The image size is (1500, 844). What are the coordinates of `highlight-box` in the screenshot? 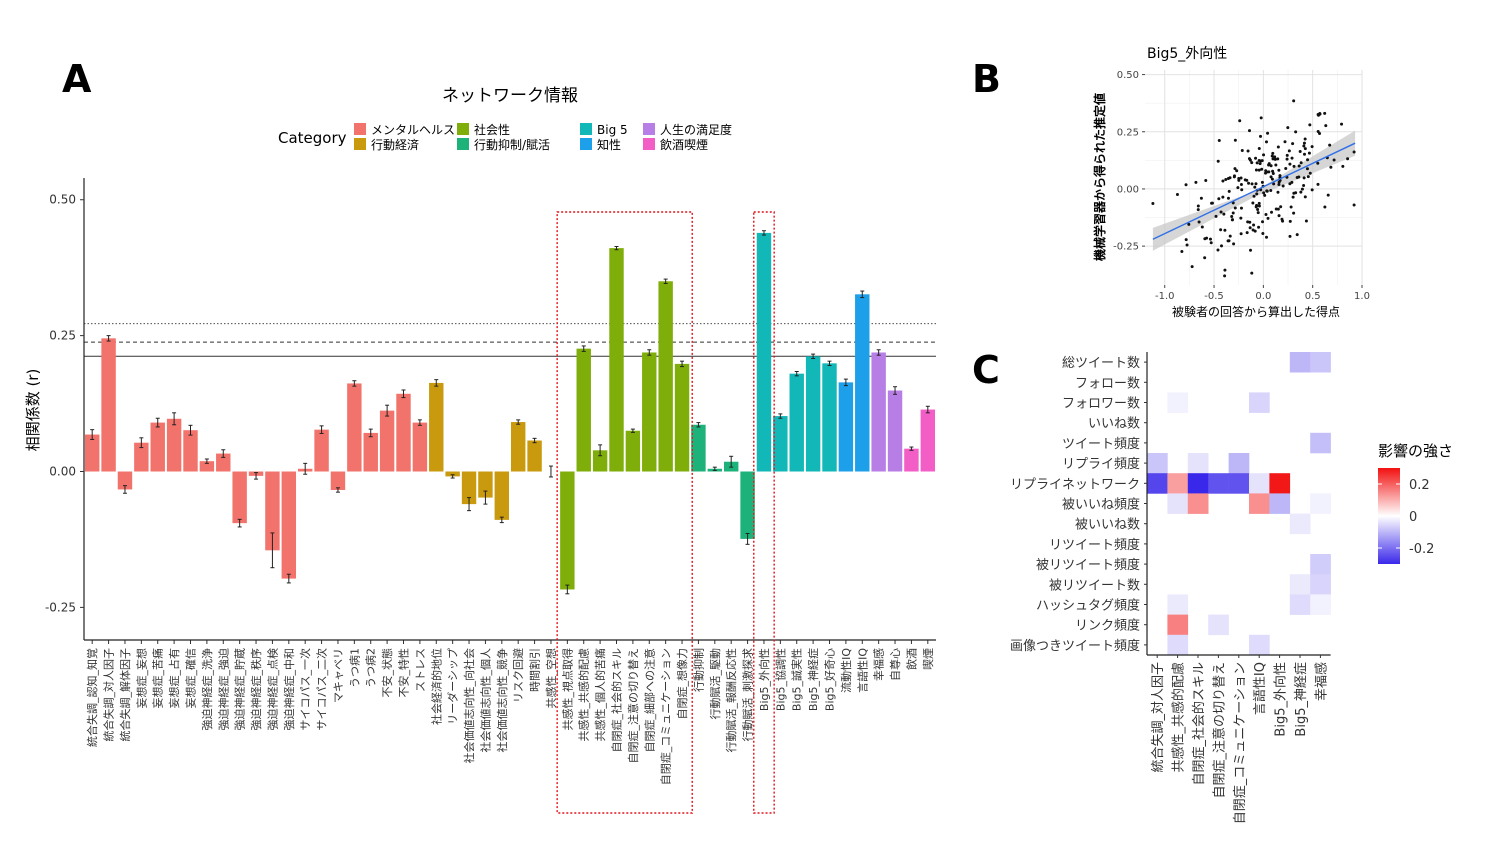 It's located at (764, 512).